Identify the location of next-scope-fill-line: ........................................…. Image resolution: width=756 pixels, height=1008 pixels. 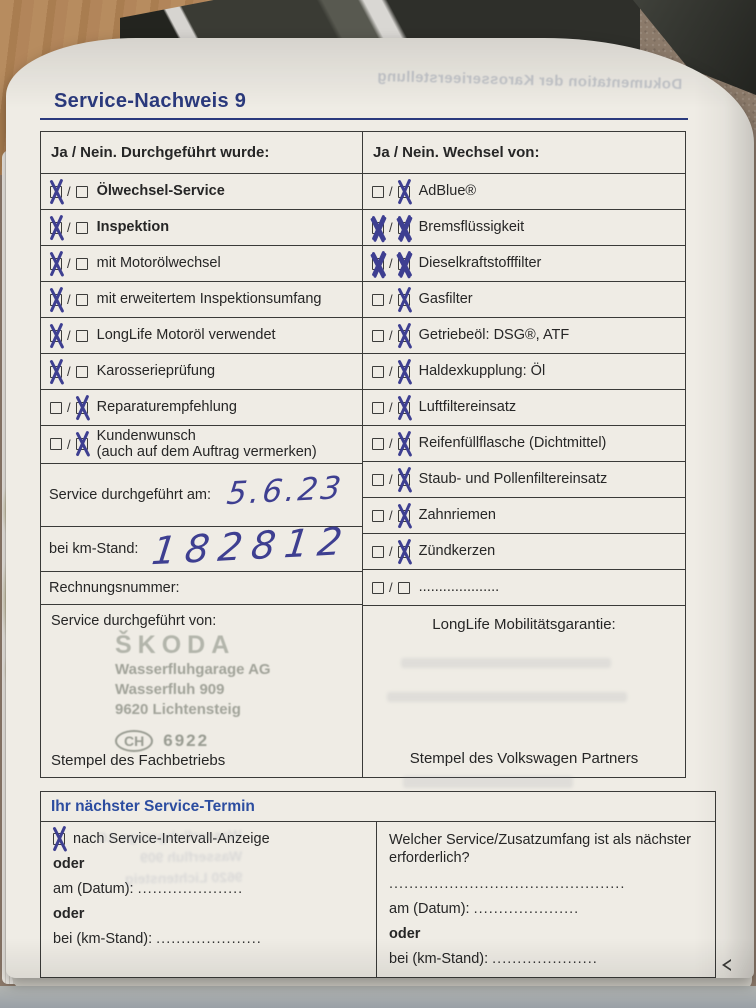
(507, 883).